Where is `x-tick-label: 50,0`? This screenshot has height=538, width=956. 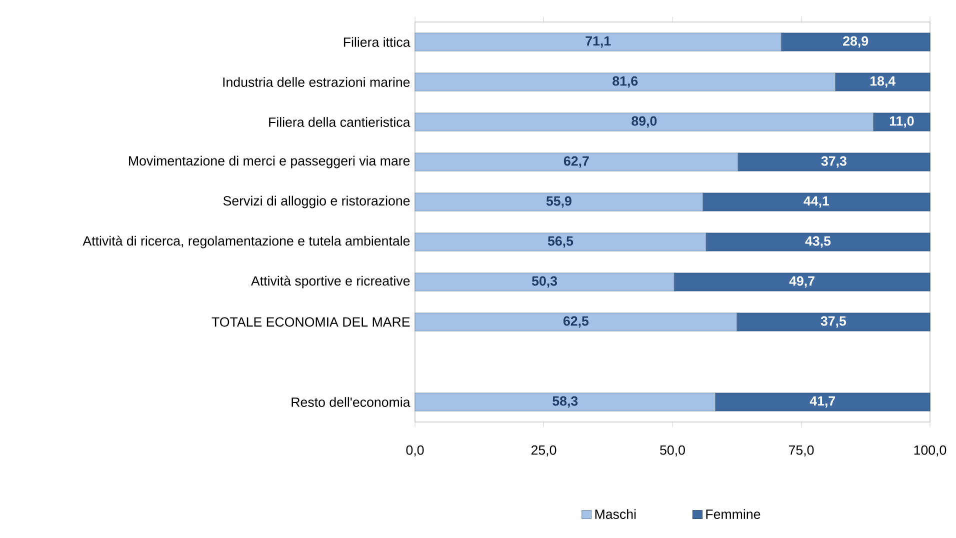
x-tick-label: 50,0 is located at coordinates (672, 450).